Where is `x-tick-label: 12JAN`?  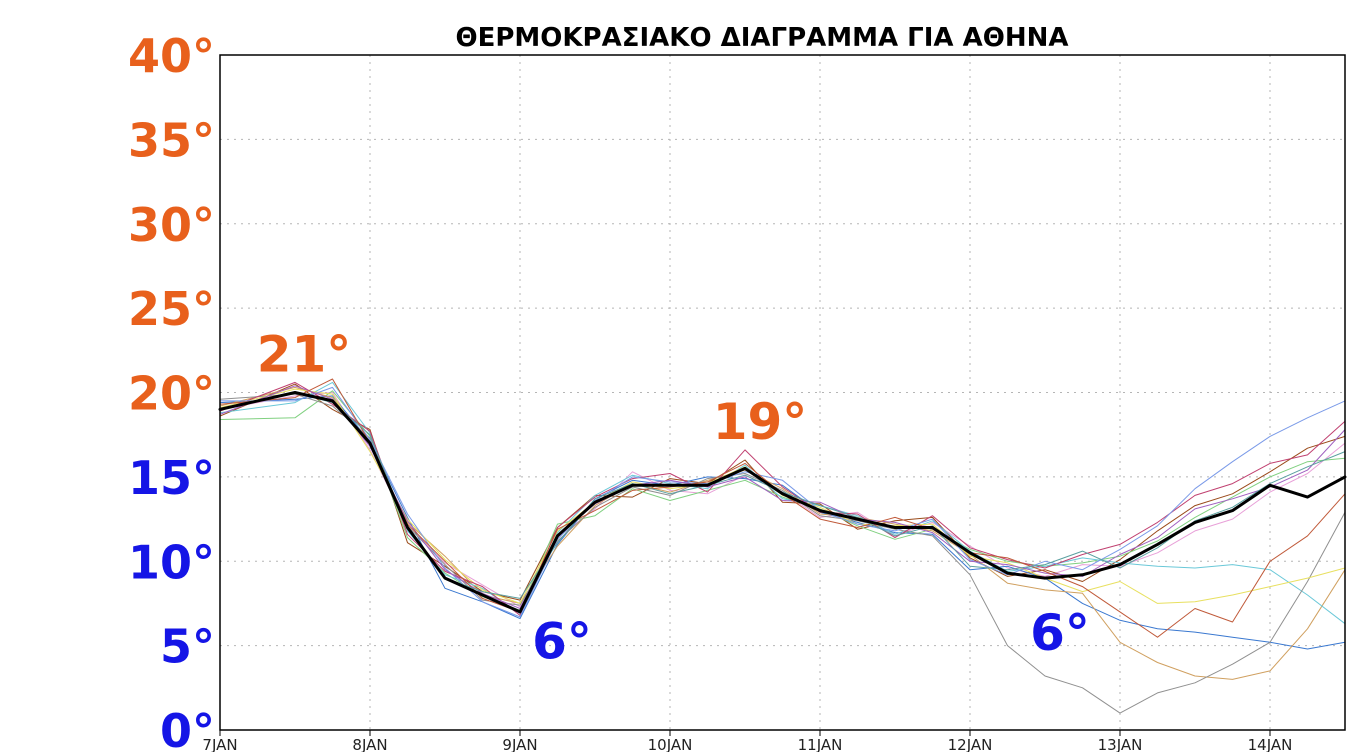
x-tick-label: 12JAN is located at coordinates (970, 744).